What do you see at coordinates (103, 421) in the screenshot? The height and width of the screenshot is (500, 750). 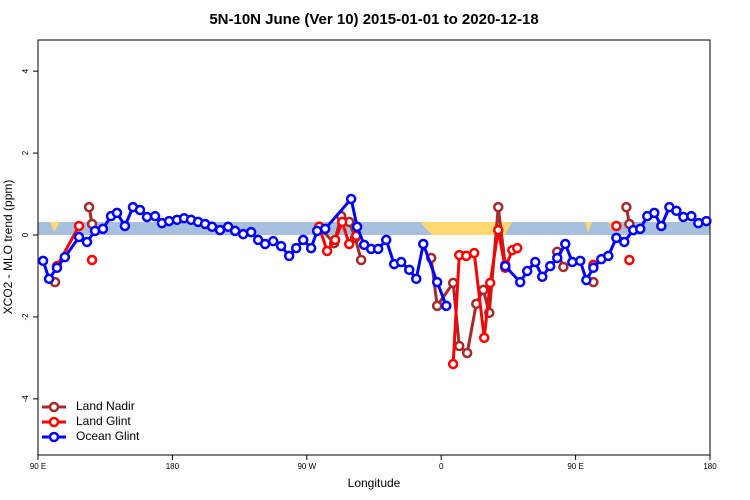 I see `legend-label: Land Glint` at bounding box center [103, 421].